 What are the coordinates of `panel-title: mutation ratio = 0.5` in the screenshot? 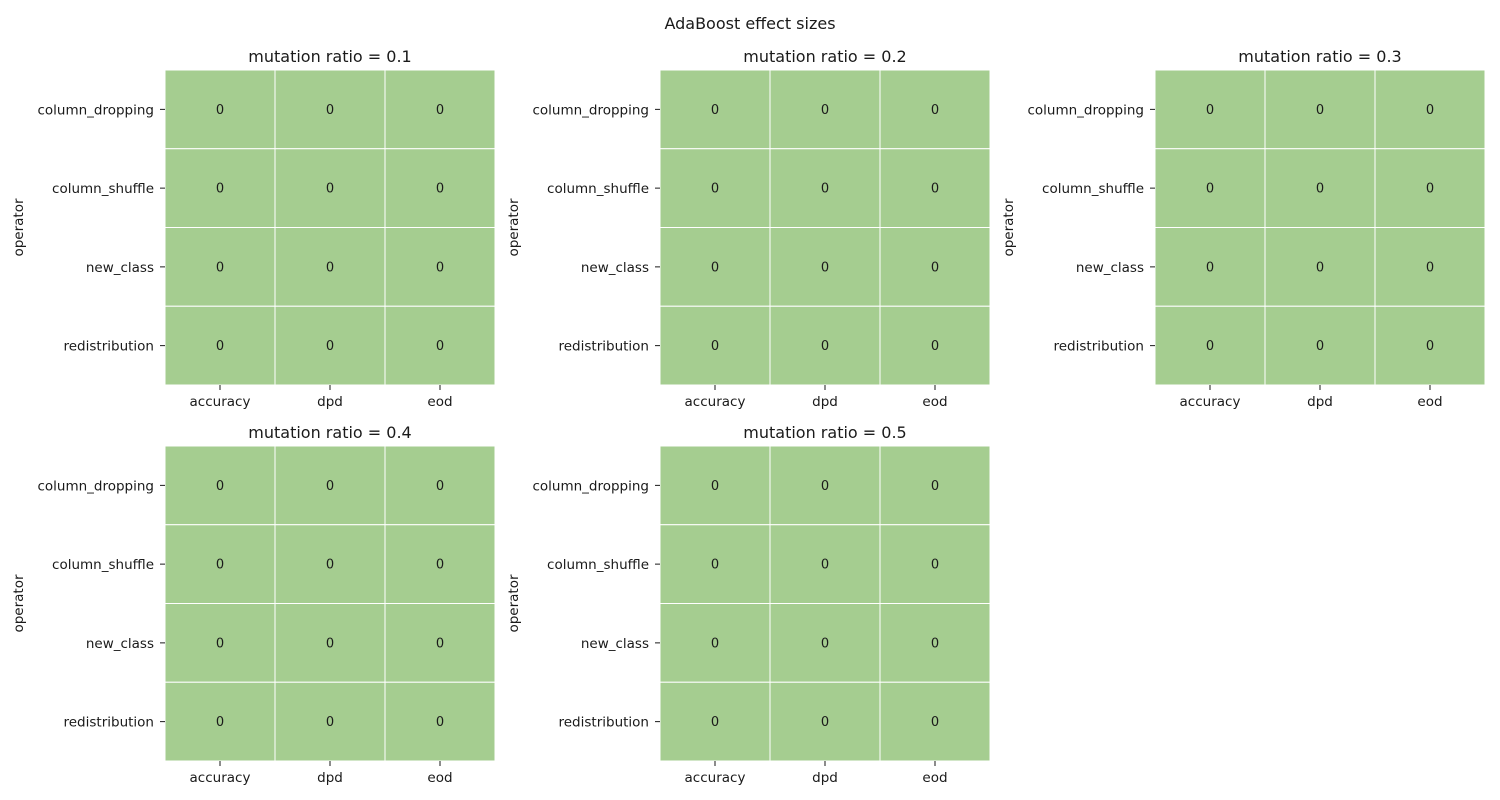 It's located at (824, 432).